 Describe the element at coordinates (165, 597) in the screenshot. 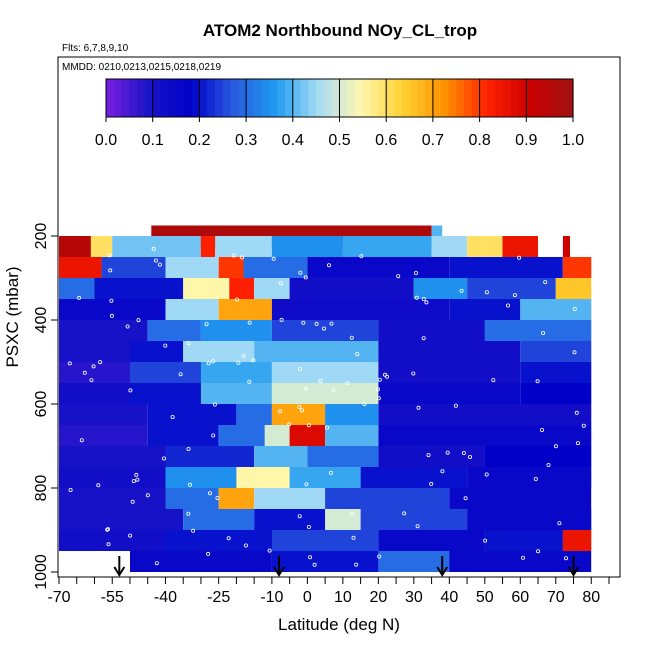

I see `x-tick-label: -40` at that location.